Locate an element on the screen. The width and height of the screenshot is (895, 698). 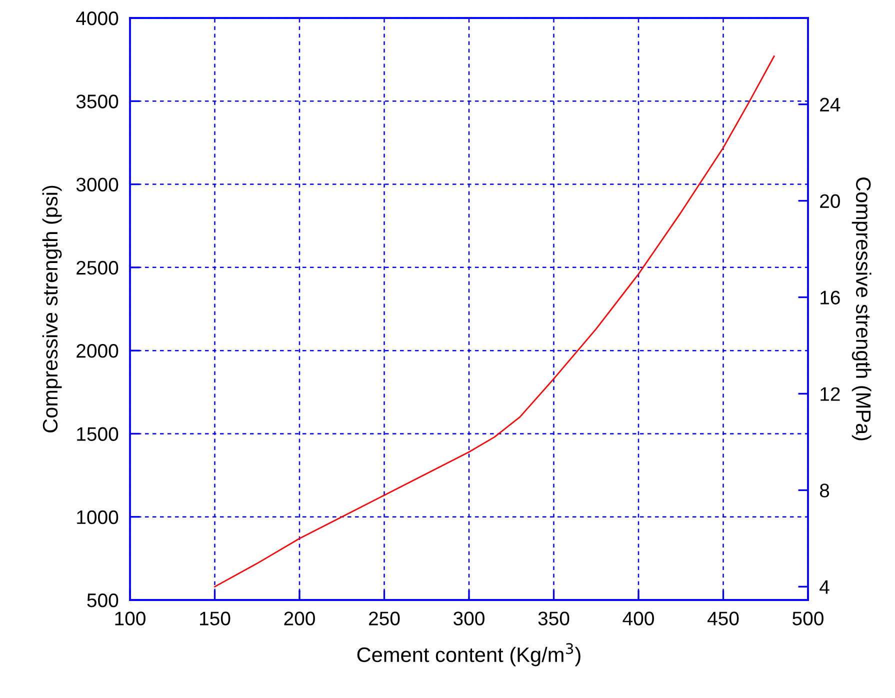
x-tick-label: 500 is located at coordinates (808, 619).